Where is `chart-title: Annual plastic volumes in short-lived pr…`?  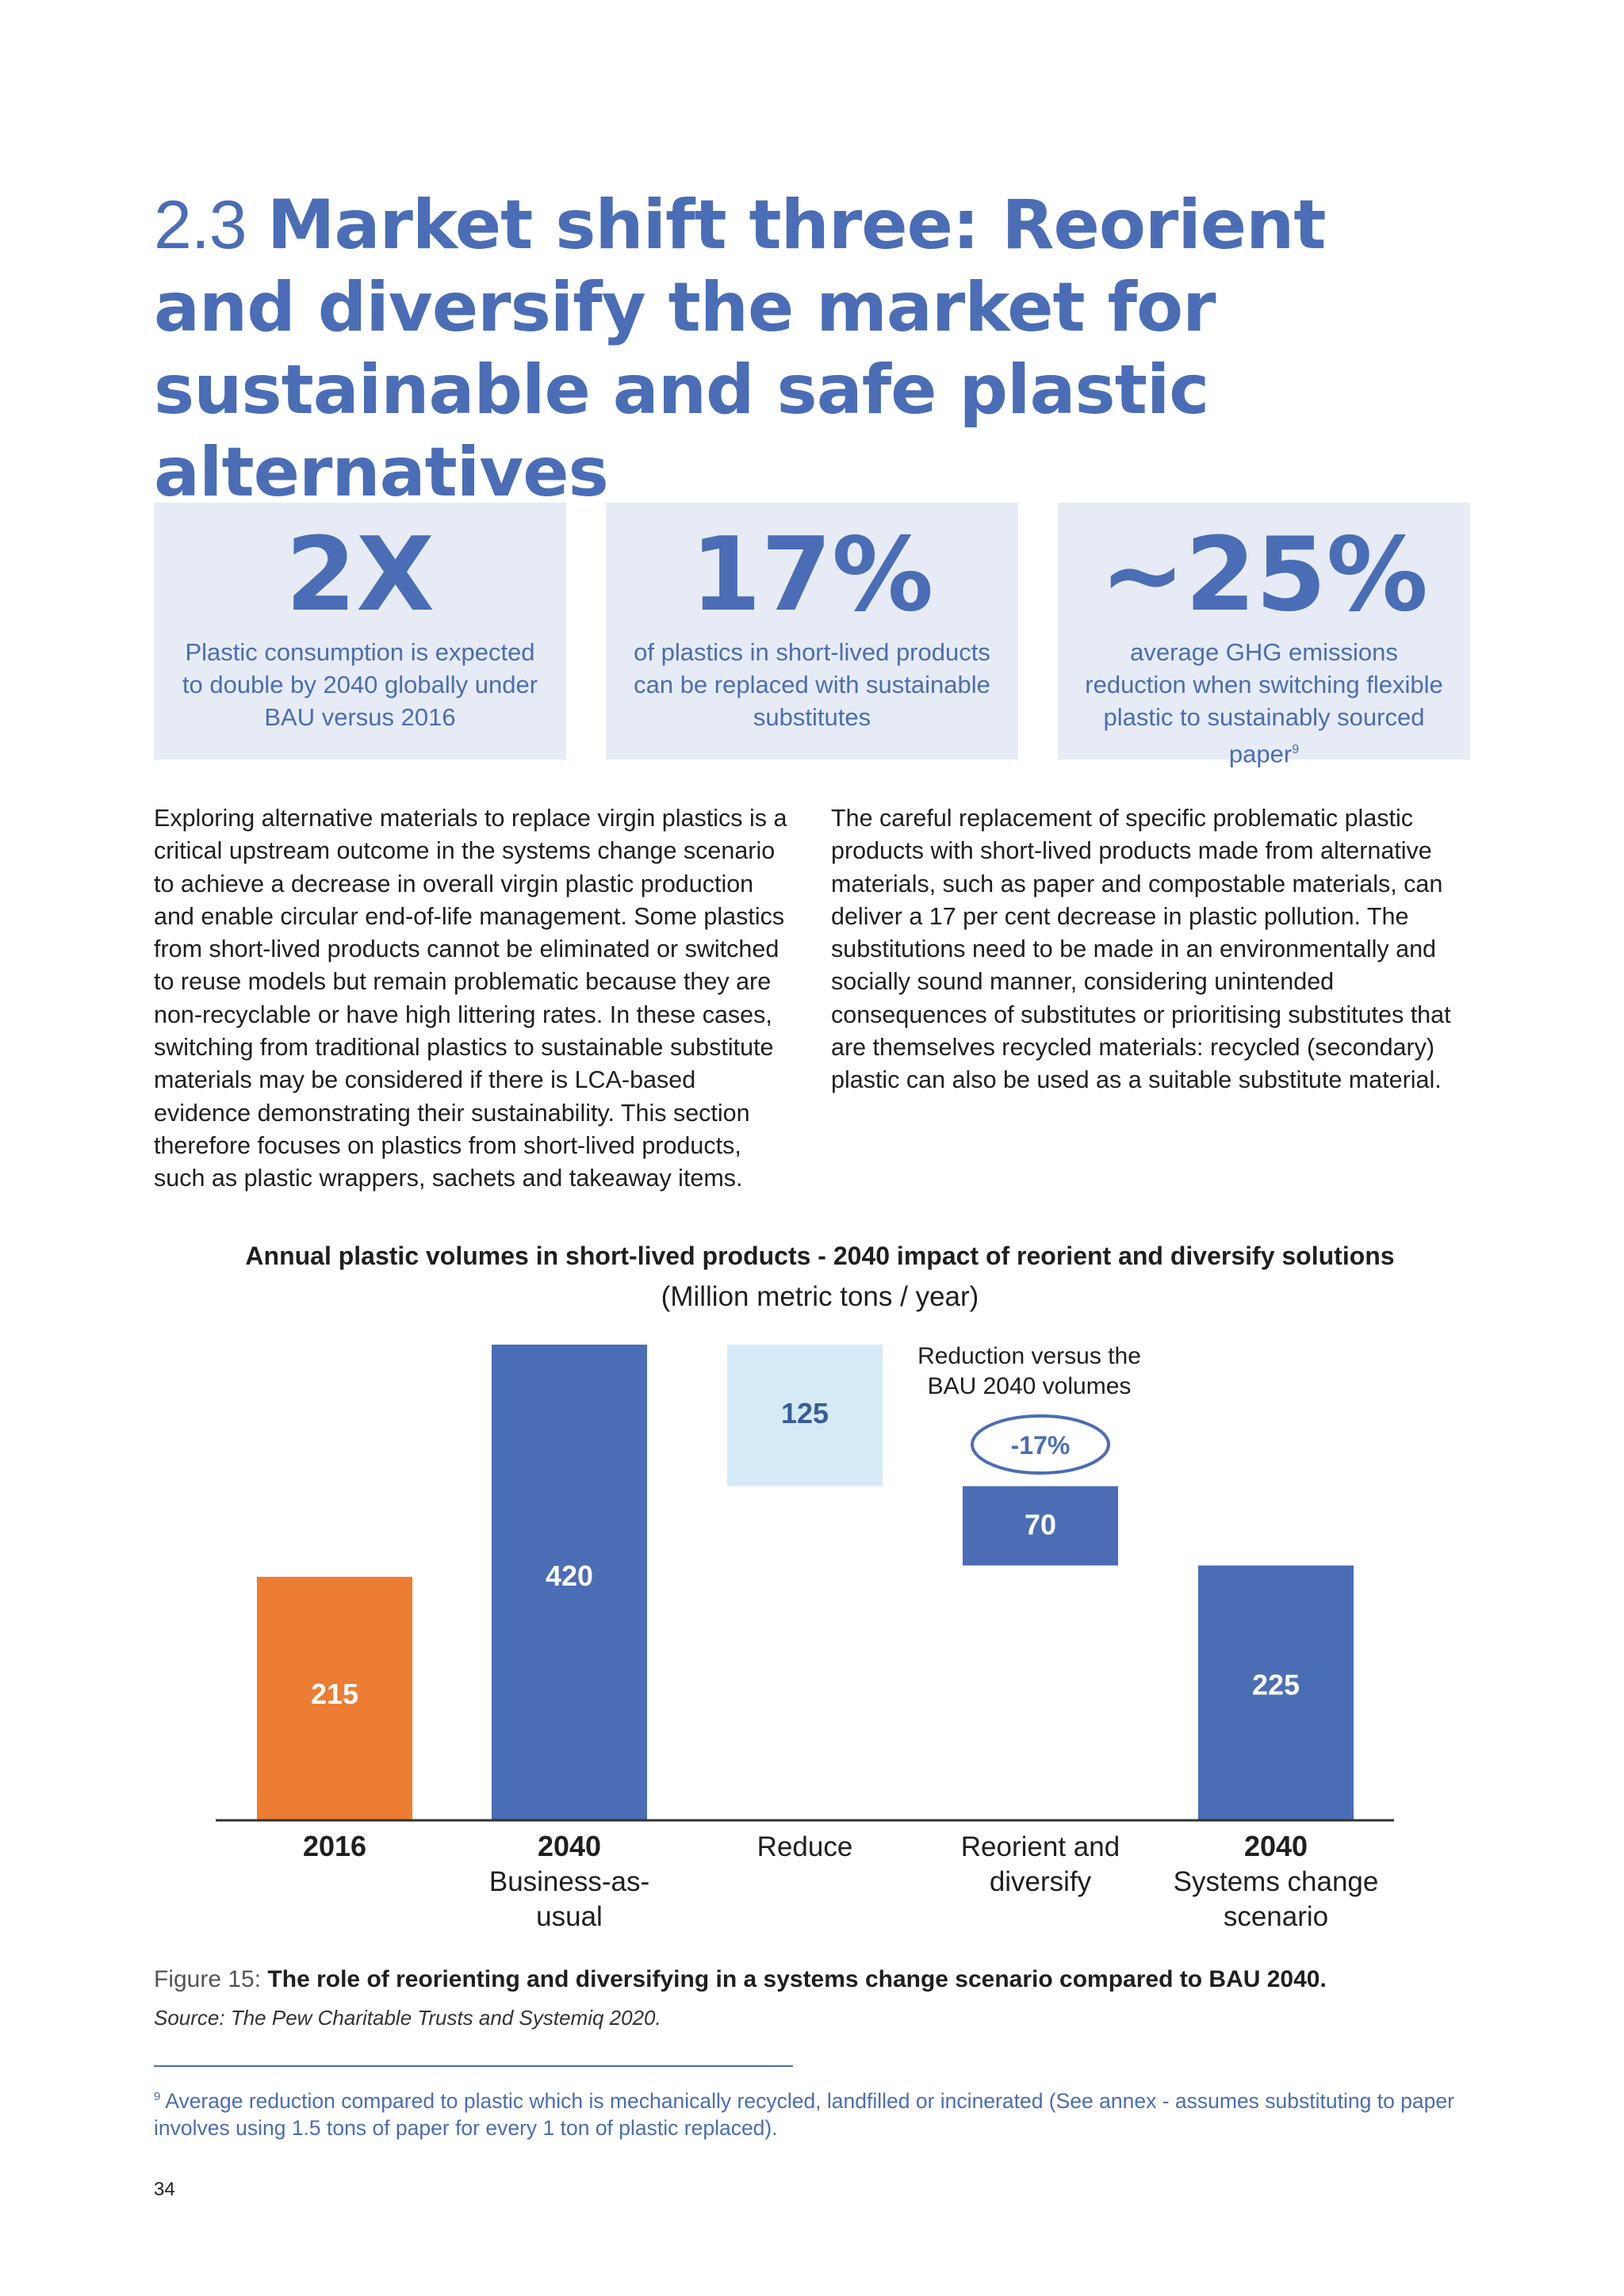 chart-title: Annual plastic volumes in short-lived pr… is located at coordinates (820, 1256).